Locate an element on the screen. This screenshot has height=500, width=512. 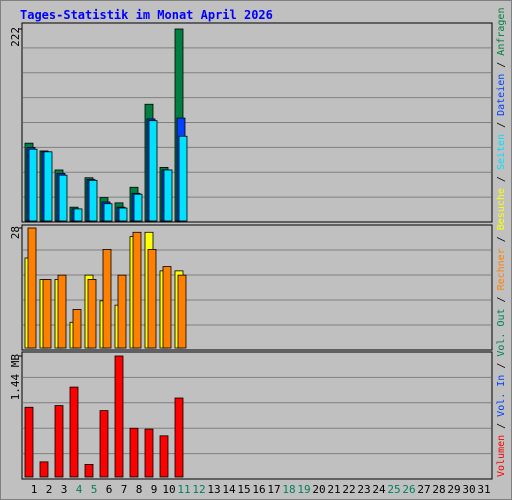
legend-entry: Volumen is located at coordinates (501, 456).